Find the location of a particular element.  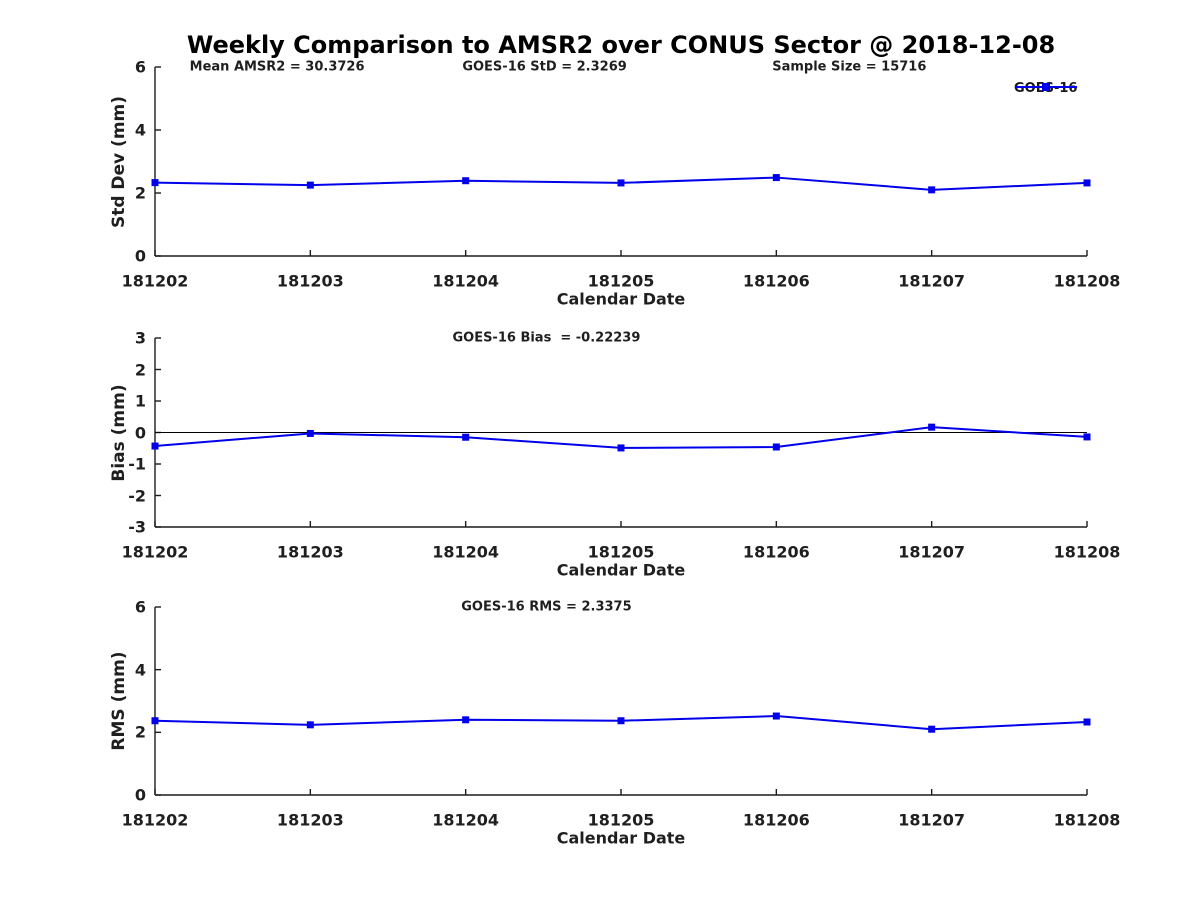

annotation: Mean AMSR2 = 30.3726 is located at coordinates (277, 67).